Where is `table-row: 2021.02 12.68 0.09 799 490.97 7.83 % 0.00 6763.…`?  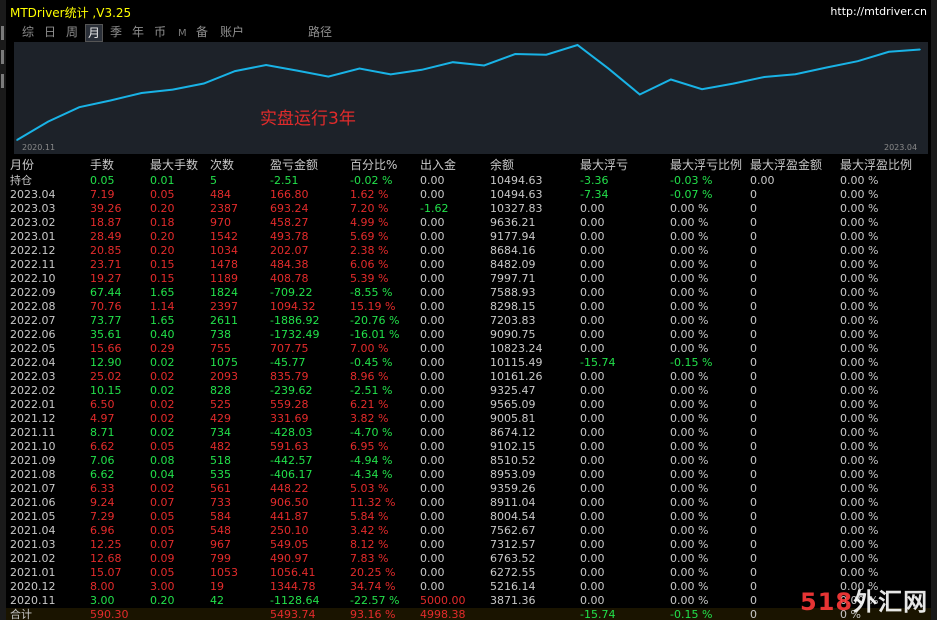 table-row: 2021.02 12.68 0.09 799 490.97 7.83 % 0.00 6763.… is located at coordinates (468, 559).